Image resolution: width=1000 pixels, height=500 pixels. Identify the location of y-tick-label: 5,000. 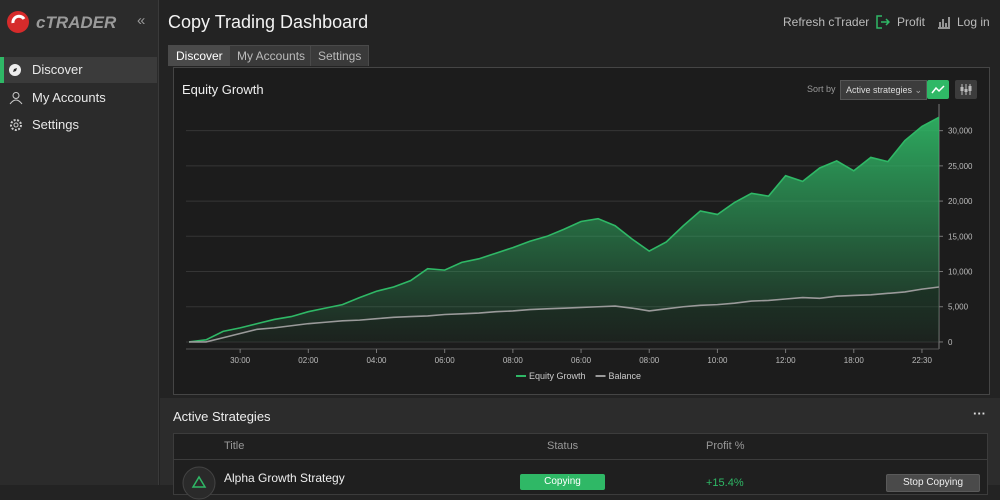
(958, 307).